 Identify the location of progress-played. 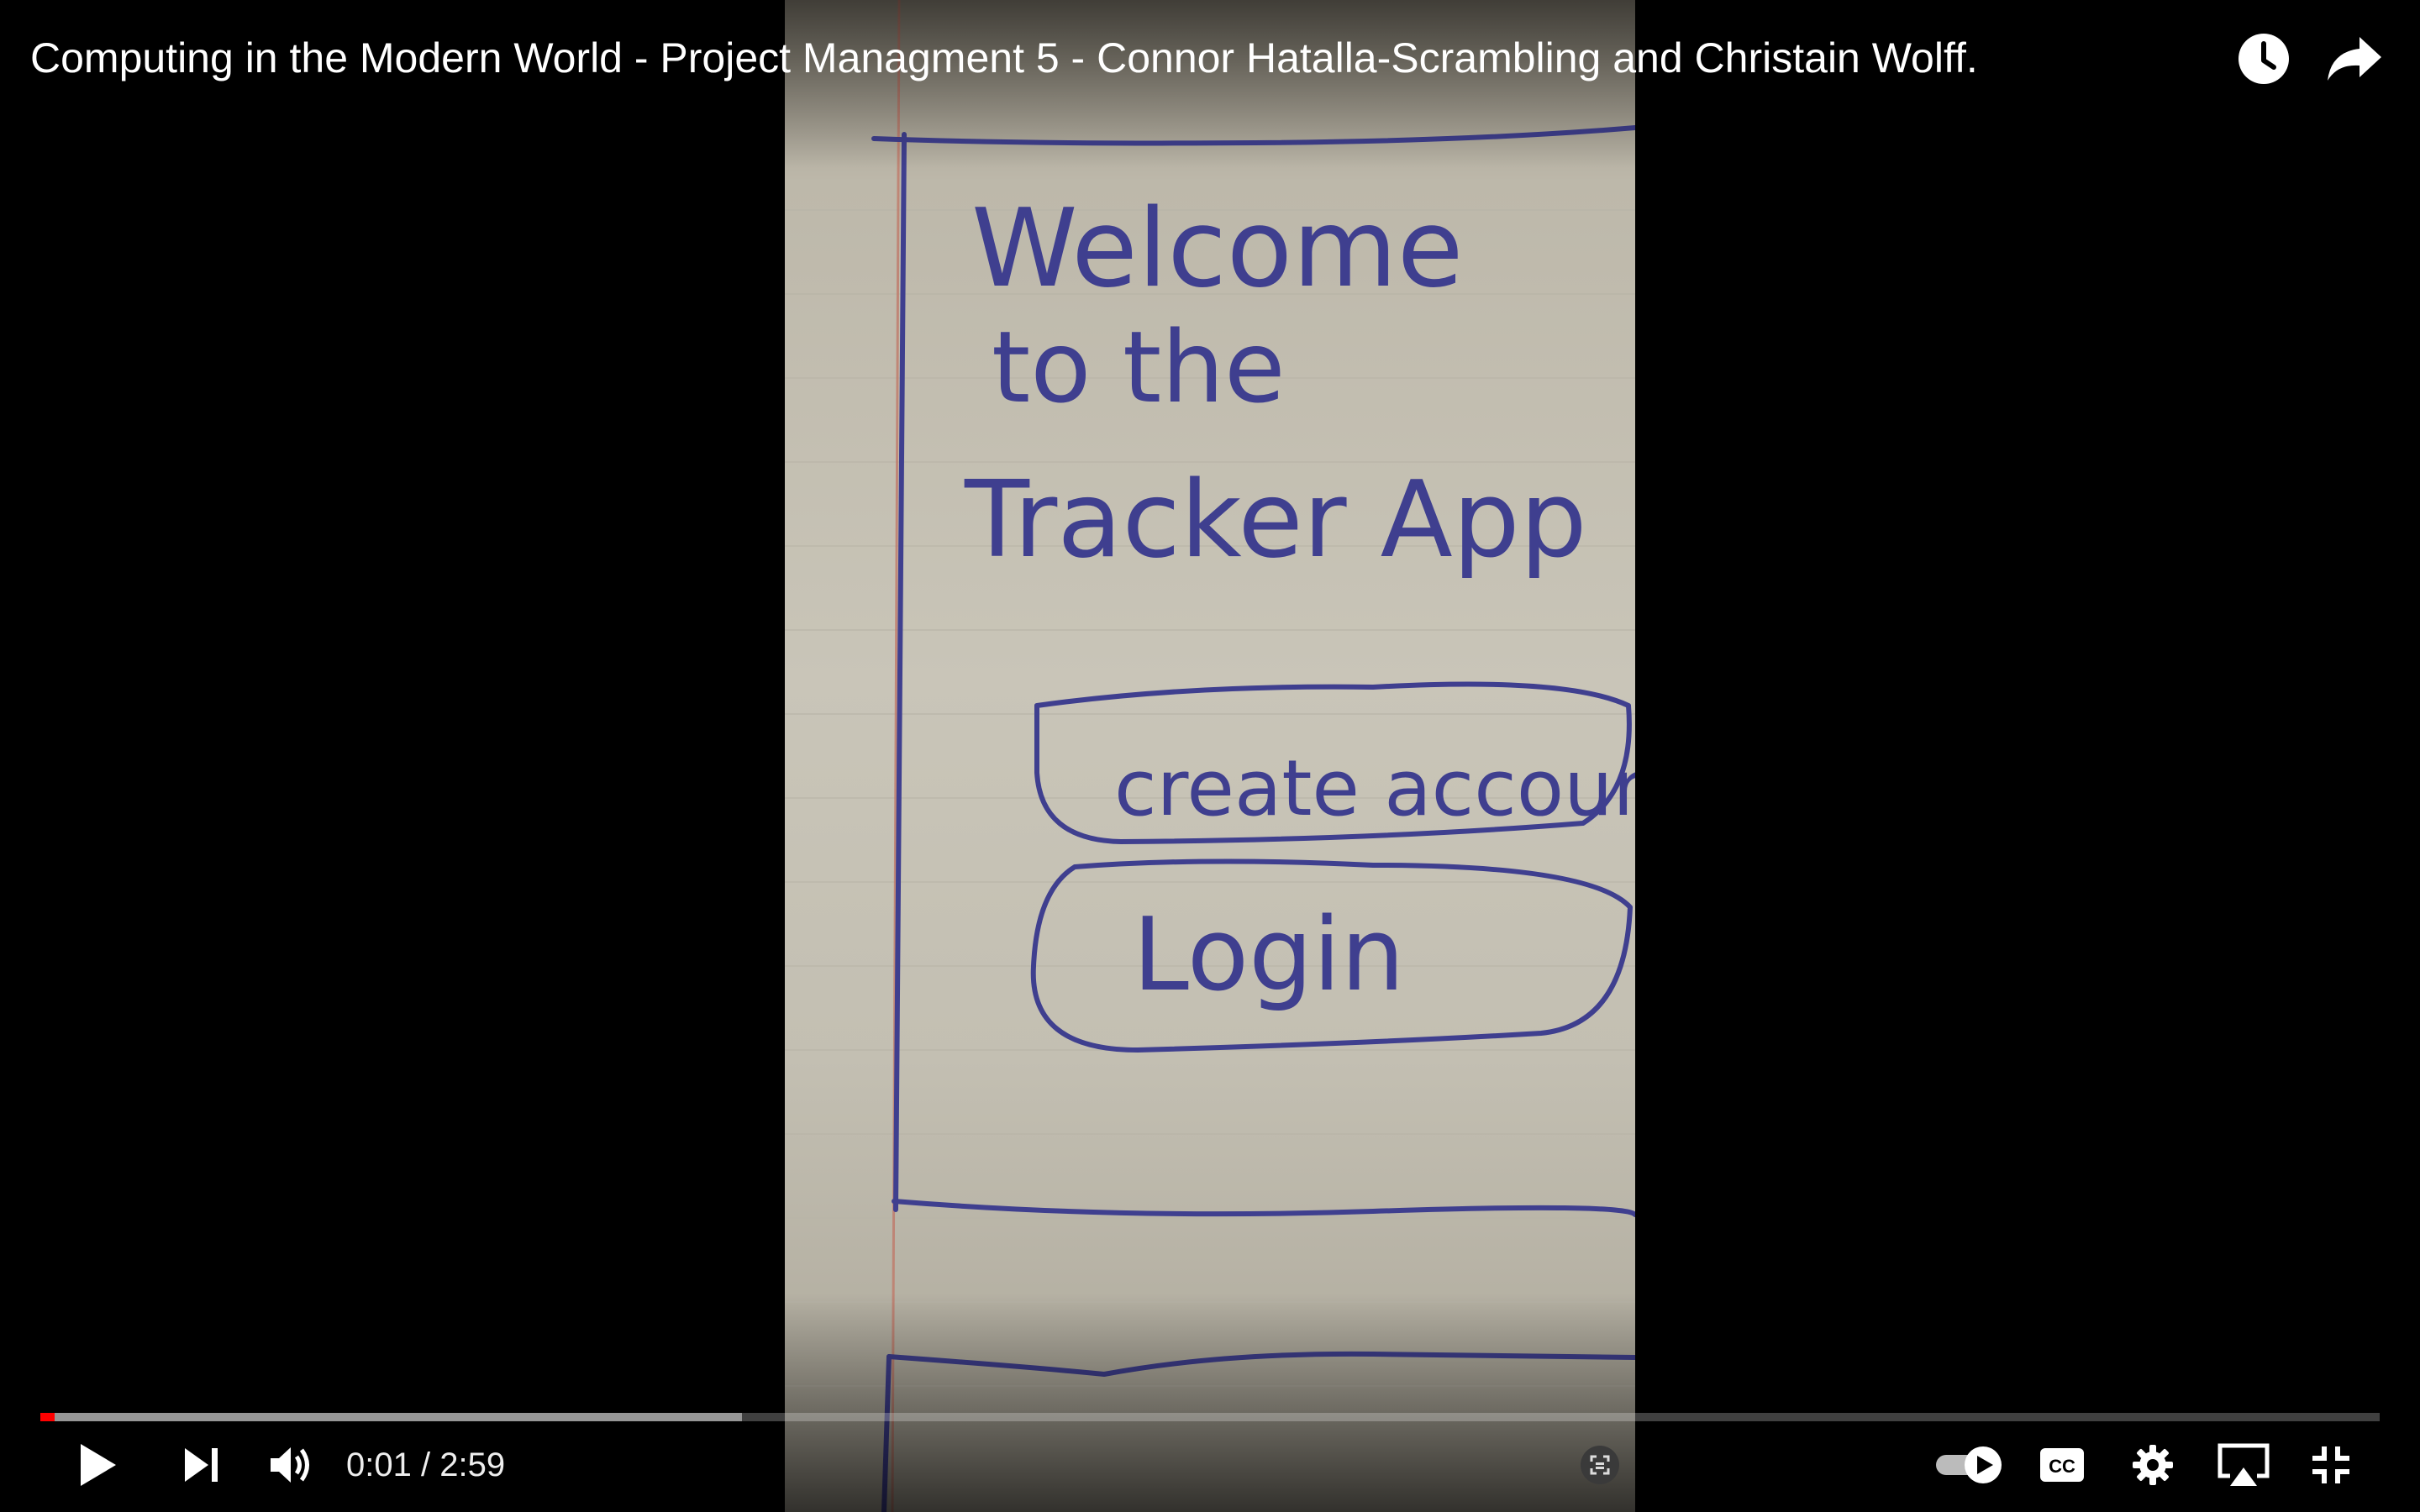
(47, 1417).